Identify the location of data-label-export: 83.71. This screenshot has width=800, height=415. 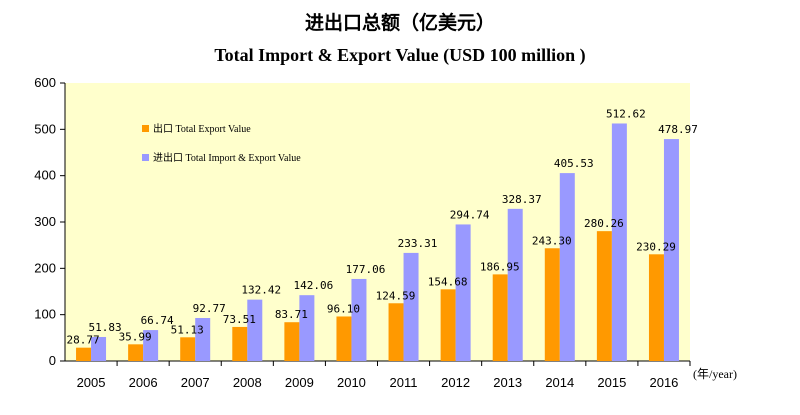
(291, 314).